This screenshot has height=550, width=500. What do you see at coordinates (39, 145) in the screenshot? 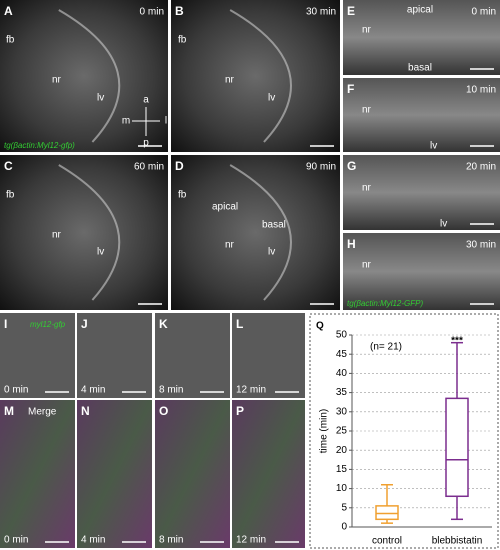
I see `genotype-label: tg(βactin:Myl12-gfp)` at bounding box center [39, 145].